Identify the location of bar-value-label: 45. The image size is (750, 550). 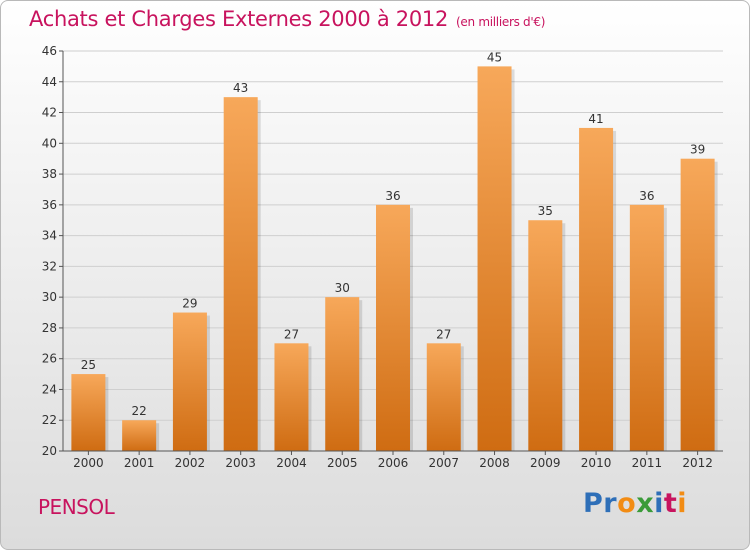
(494, 57).